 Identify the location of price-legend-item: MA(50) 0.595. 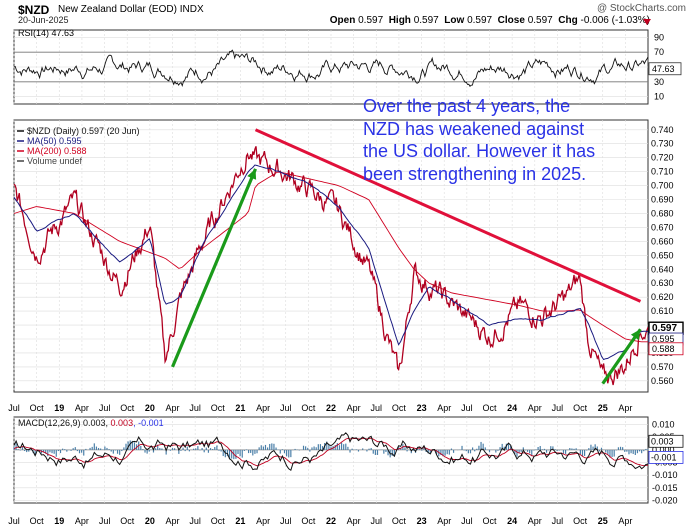
(54, 141).